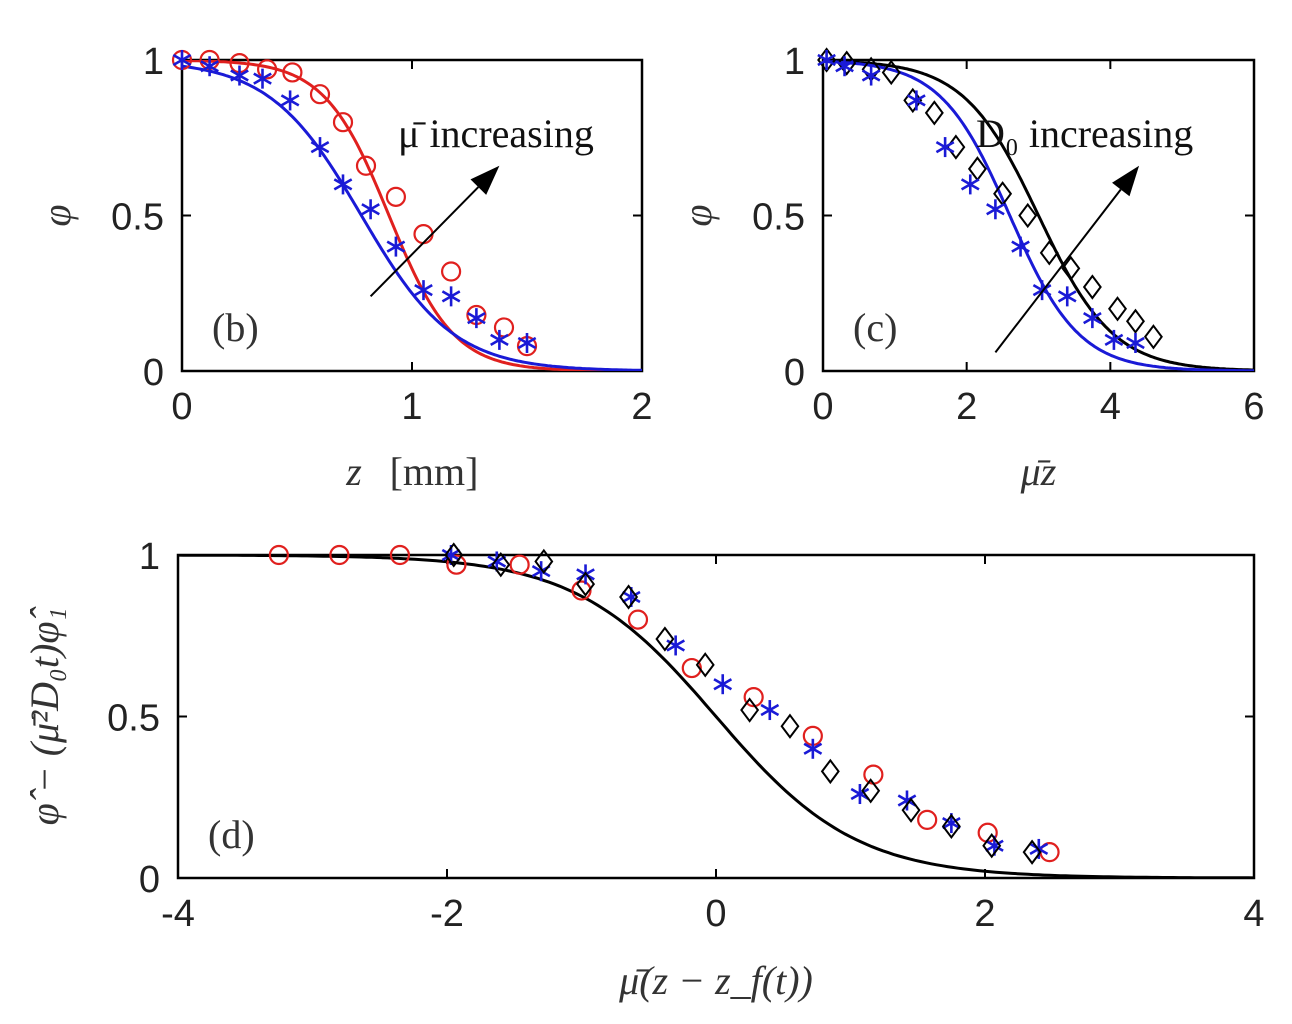 The width and height of the screenshot is (1292, 1024). What do you see at coordinates (1038, 471) in the screenshot?
I see `x-axis-label: μ̄z` at bounding box center [1038, 471].